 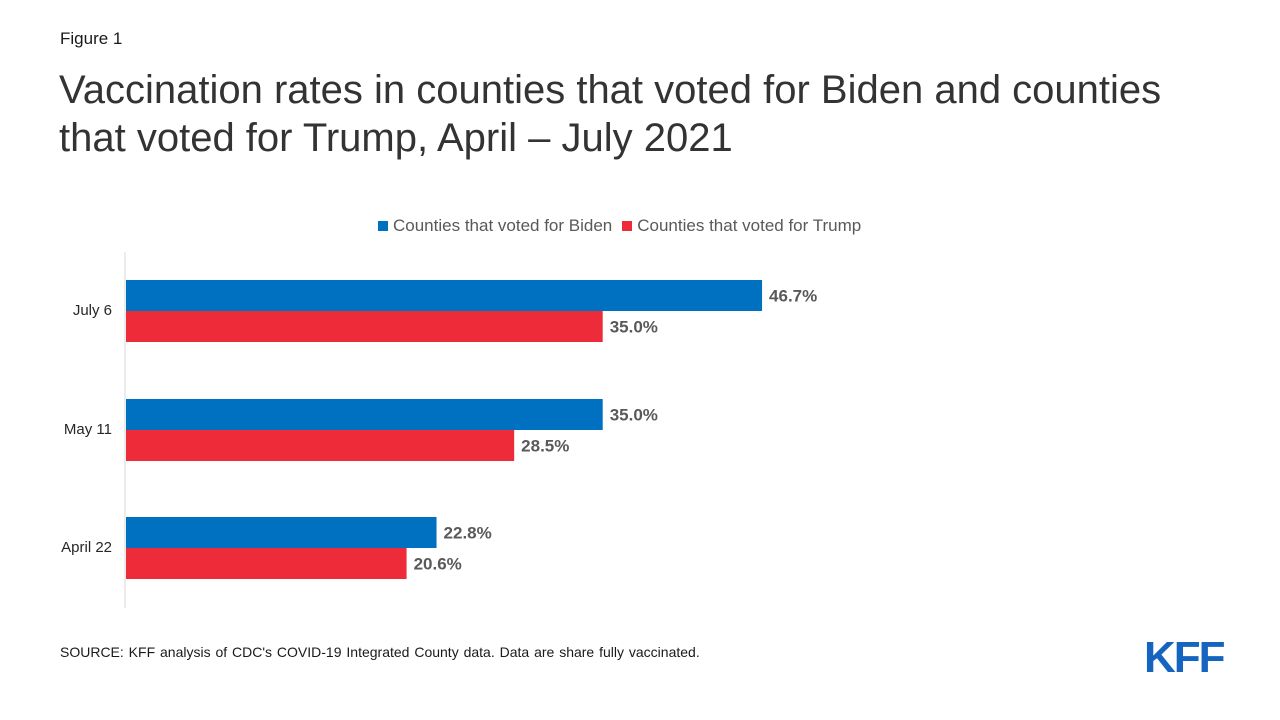 I want to click on legend-item-biden: Counties that voted for Biden, so click(x=495, y=226).